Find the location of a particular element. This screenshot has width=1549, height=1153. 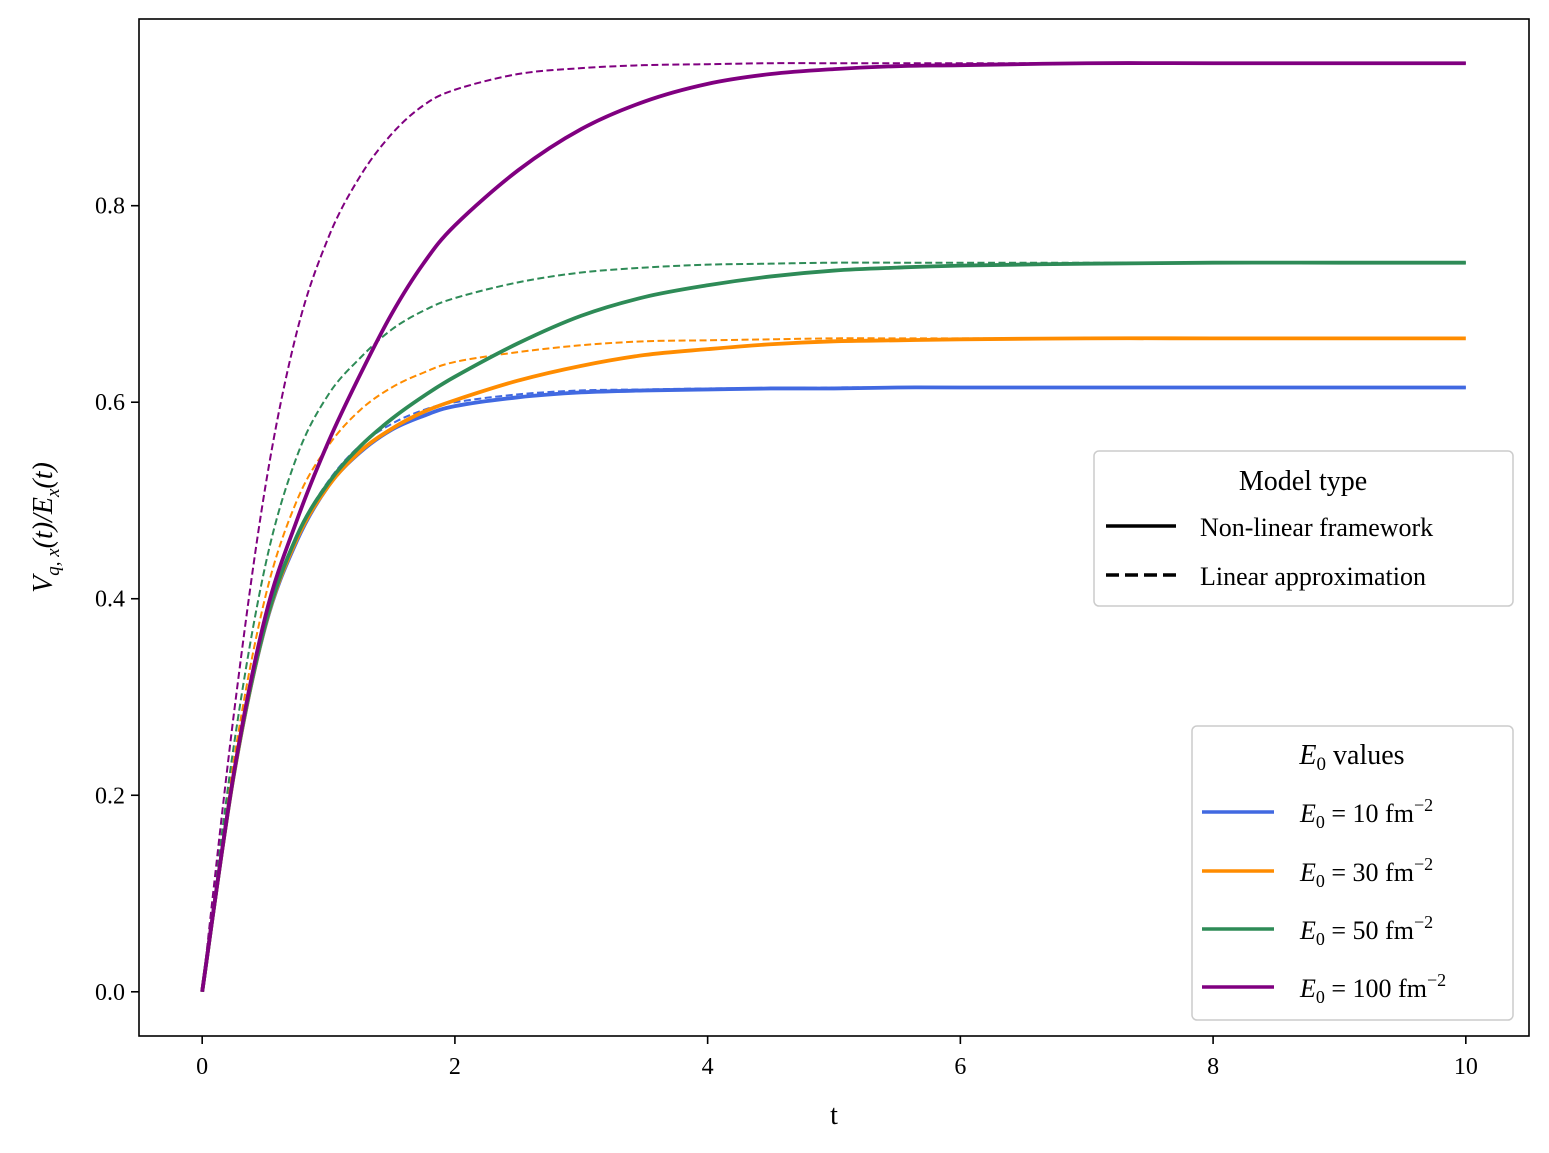

y-axis-label: Vq, x(t)/Ex(t) is located at coordinates (46, 527).